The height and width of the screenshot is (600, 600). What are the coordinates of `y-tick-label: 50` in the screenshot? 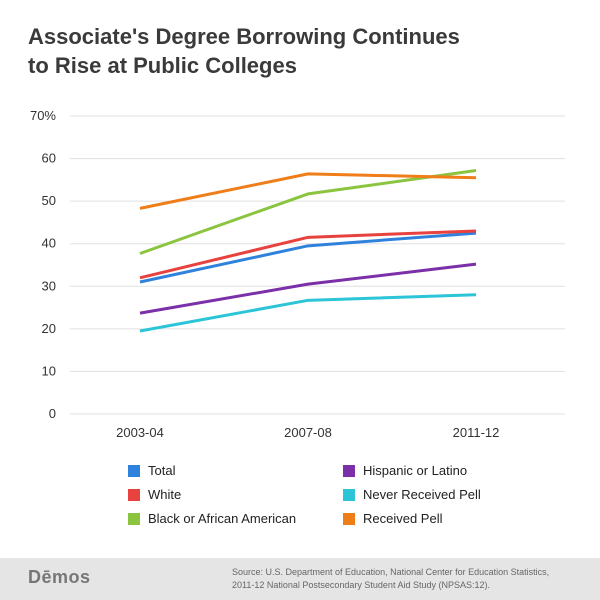 It's located at (49, 200).